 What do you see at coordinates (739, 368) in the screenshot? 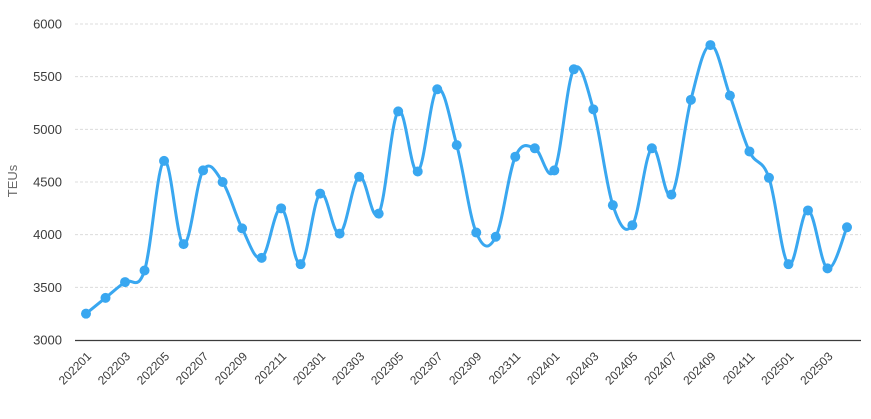
I see `x-tick-label: 202411` at bounding box center [739, 368].